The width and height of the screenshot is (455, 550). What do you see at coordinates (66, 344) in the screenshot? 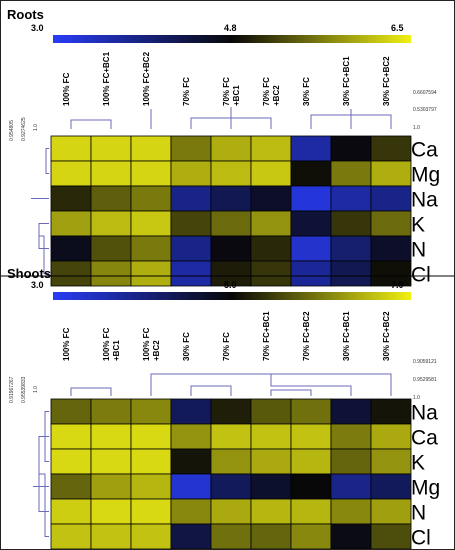
I see `column-label: 100% FC` at bounding box center [66, 344].